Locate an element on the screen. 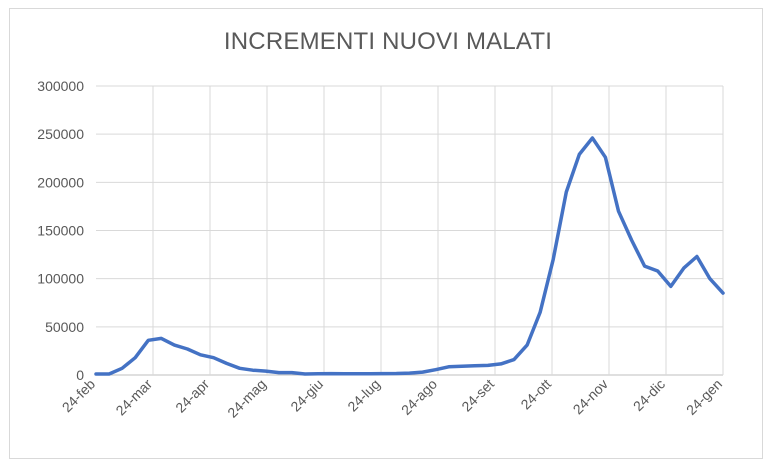 The height and width of the screenshot is (469, 776). y-tick-label: 150000 is located at coordinates (60, 231).